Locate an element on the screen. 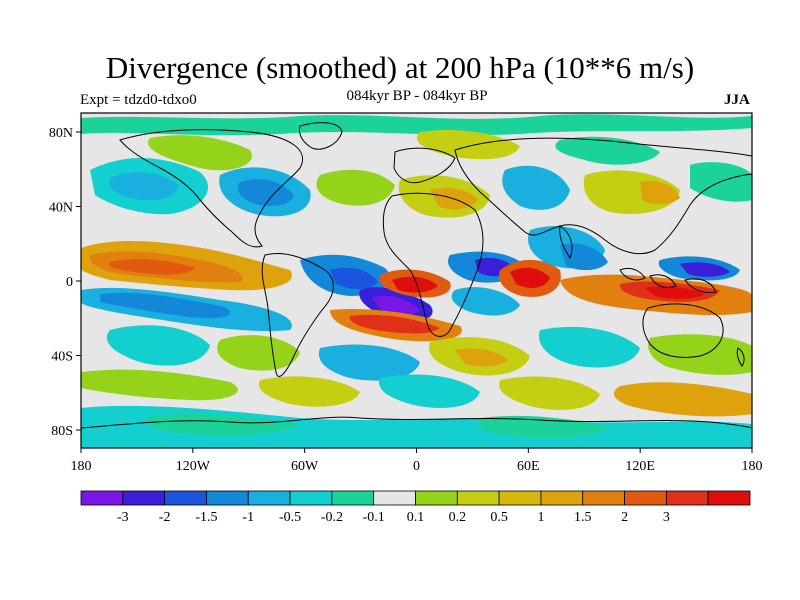 The image size is (800, 600). colorbar-label: -1.5 is located at coordinates (206, 517).